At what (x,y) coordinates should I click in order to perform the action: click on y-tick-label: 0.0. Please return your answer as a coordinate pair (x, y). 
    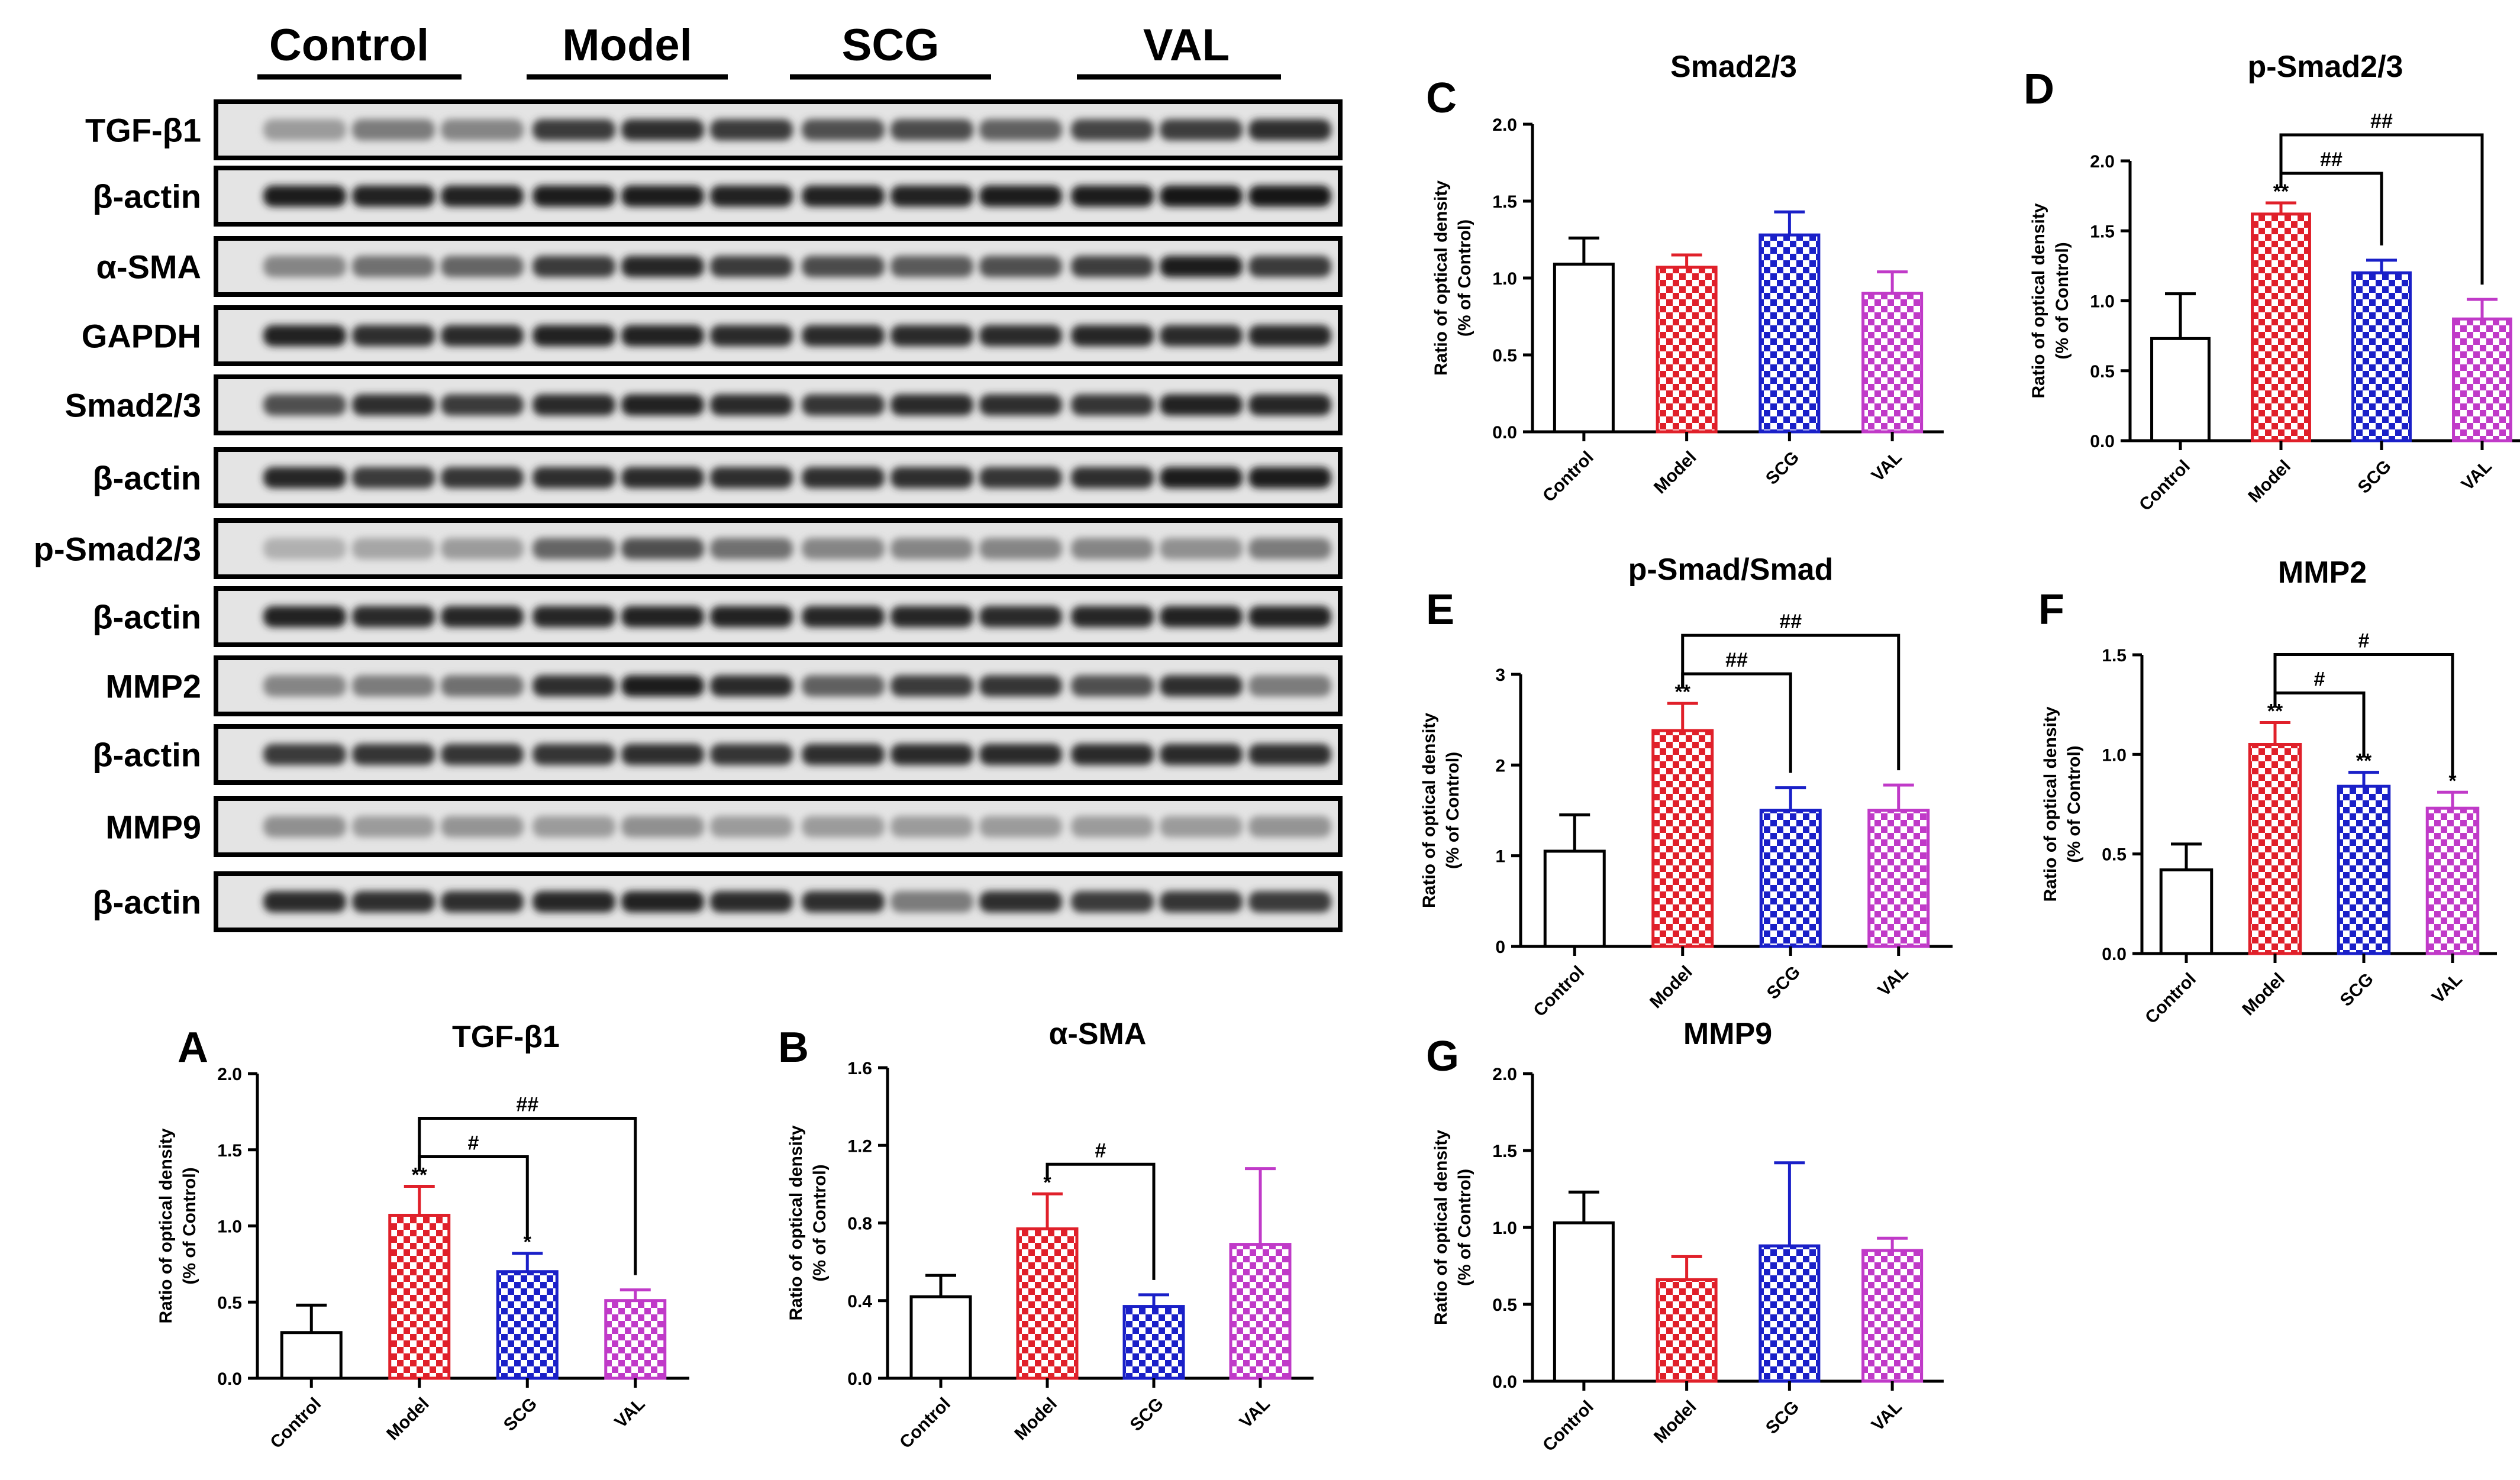
    Looking at the image, I should click on (859, 1379).